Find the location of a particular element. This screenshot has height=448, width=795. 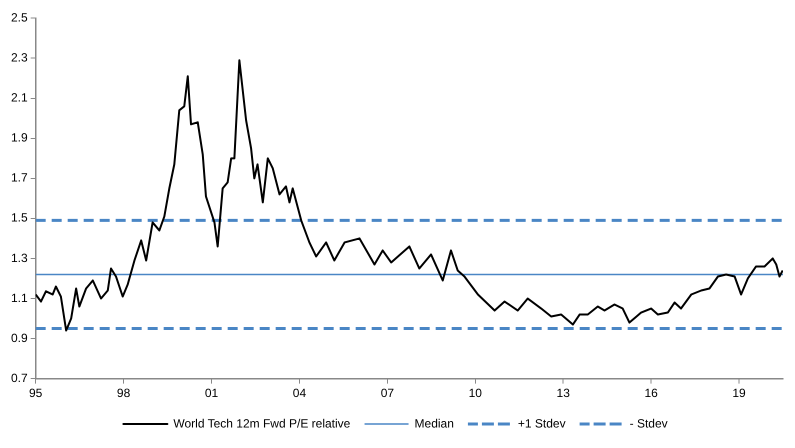

y-tick-label: 2.3 is located at coordinates (19, 57).